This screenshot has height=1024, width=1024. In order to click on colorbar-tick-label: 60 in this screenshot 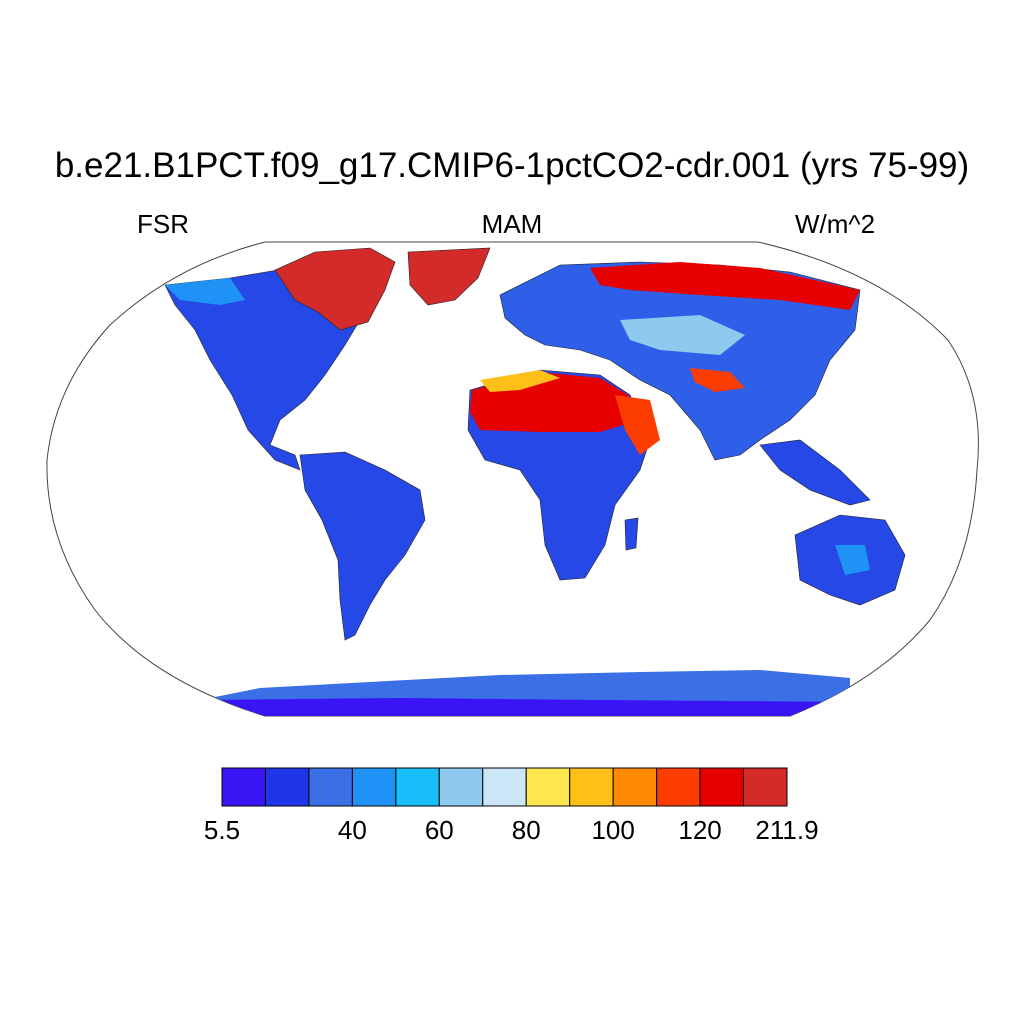, I will do `click(439, 830)`.